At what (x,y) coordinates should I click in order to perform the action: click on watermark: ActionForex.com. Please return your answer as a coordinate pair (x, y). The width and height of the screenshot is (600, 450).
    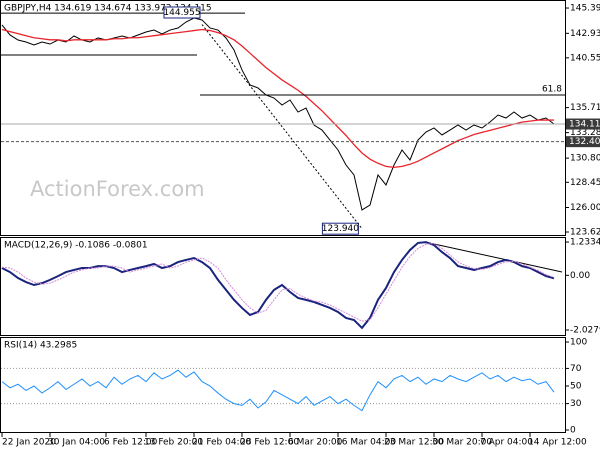
    Looking at the image, I should click on (117, 189).